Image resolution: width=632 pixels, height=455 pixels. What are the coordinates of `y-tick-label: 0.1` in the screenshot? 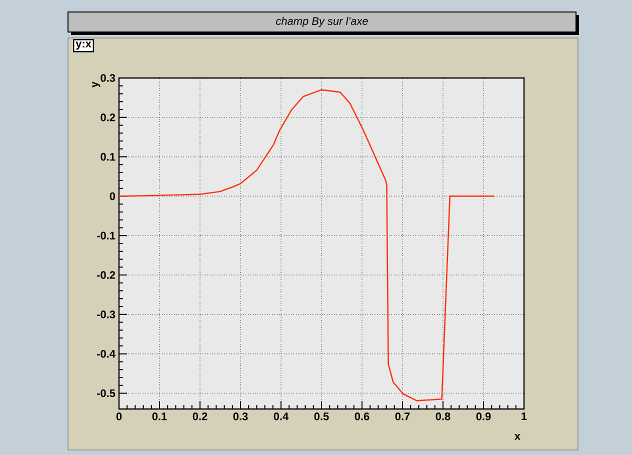 It's located at (108, 156).